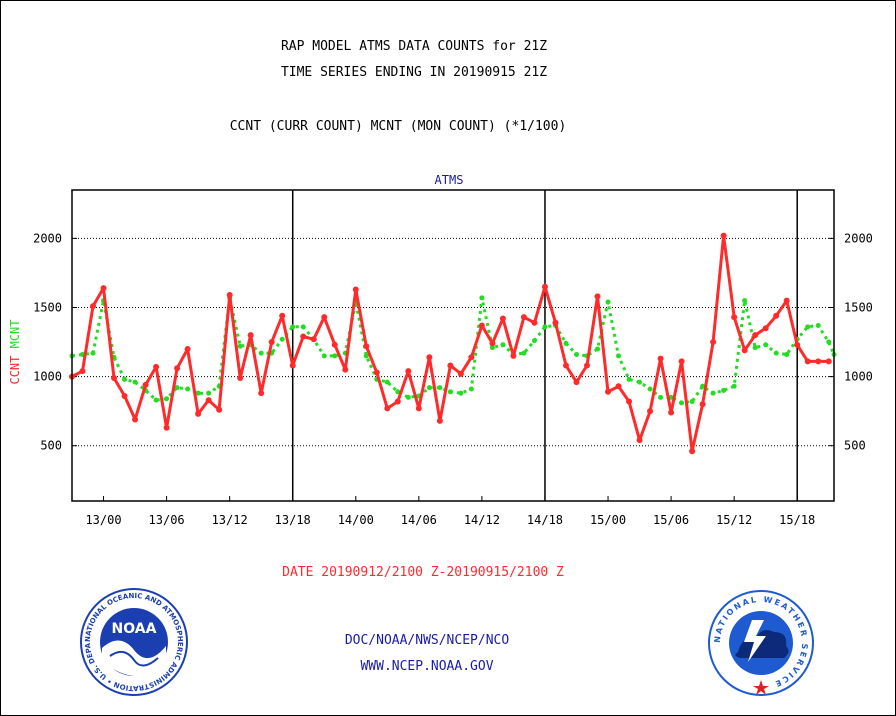 This screenshot has height=716, width=896. Describe the element at coordinates (47, 238) in the screenshot. I see `y-tick-label-left-2000: 2000` at that location.